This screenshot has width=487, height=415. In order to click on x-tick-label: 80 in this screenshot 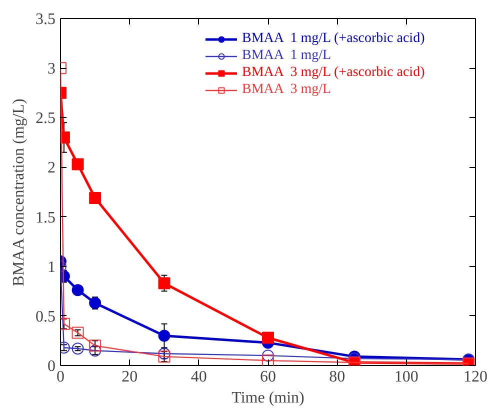, I will do `click(337, 377)`.